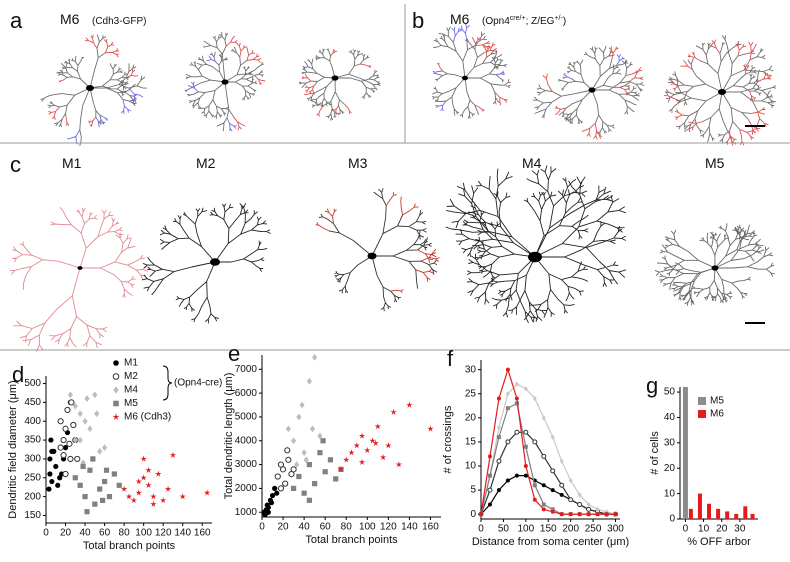 The width and height of the screenshot is (790, 562). I want to click on y-tick-label: 10, so click(670, 493).